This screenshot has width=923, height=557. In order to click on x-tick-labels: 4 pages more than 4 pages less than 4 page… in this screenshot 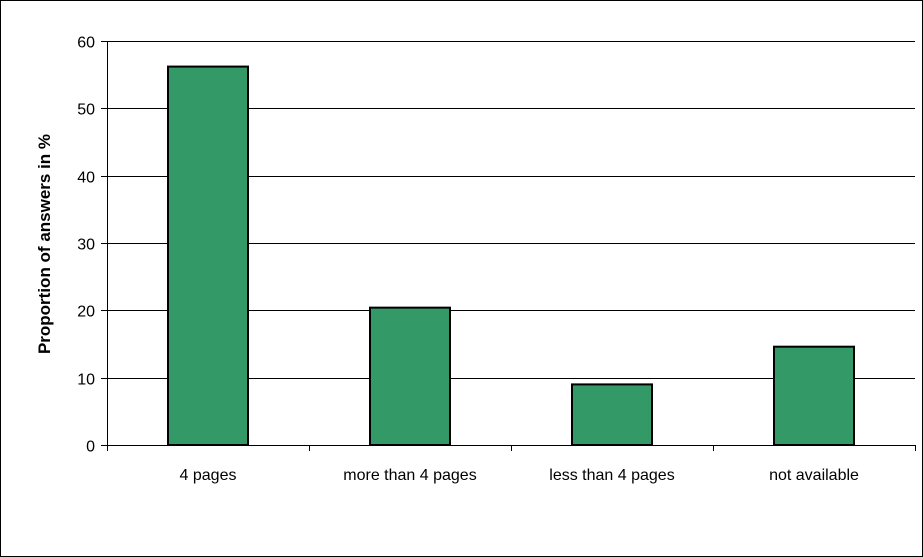, I will do `click(519, 475)`.